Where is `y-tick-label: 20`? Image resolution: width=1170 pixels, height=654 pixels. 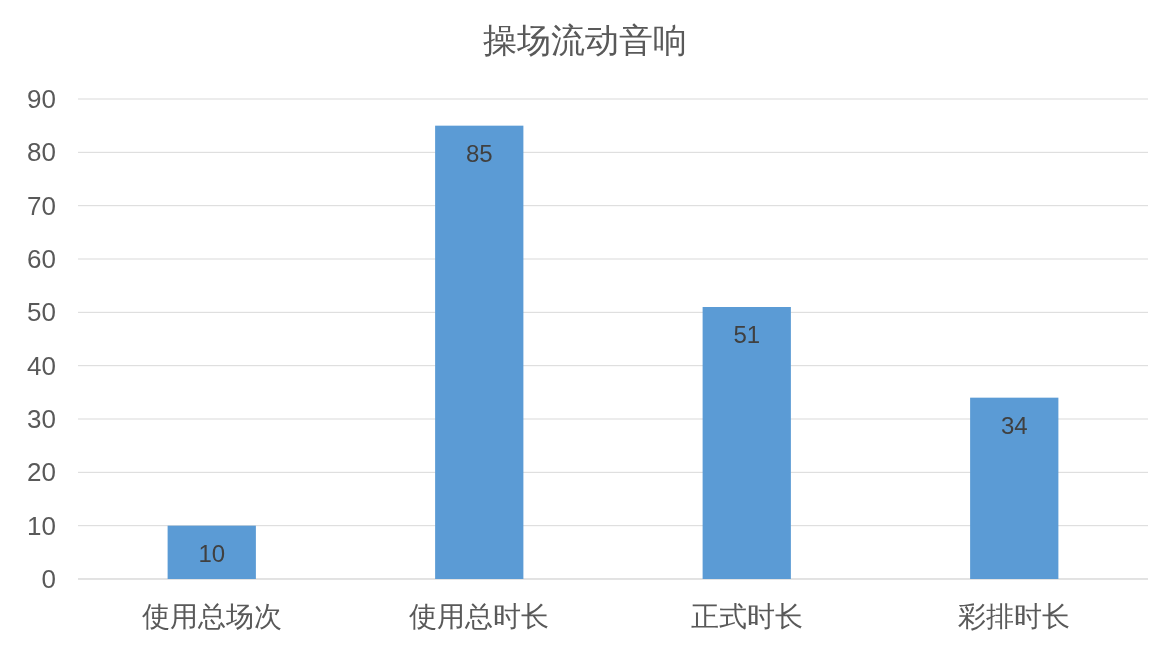
y-tick-label: 20 is located at coordinates (41, 472).